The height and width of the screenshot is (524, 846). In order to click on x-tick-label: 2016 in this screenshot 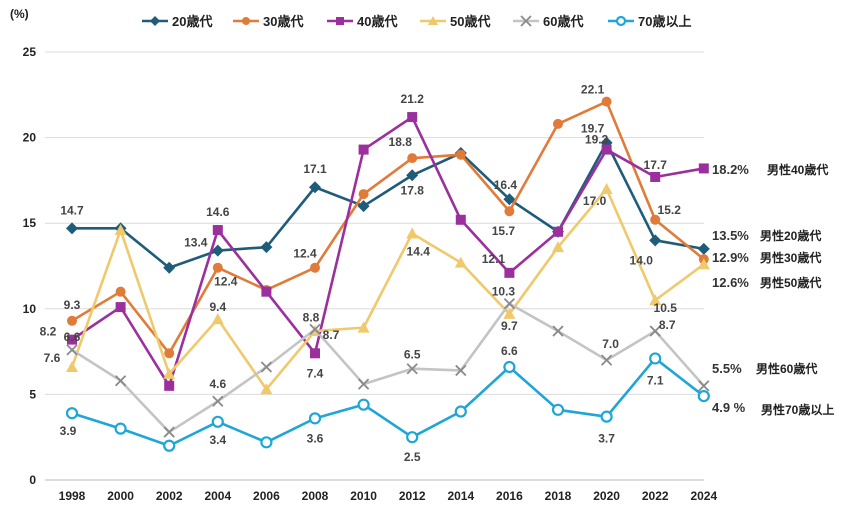, I will do `click(509, 496)`.